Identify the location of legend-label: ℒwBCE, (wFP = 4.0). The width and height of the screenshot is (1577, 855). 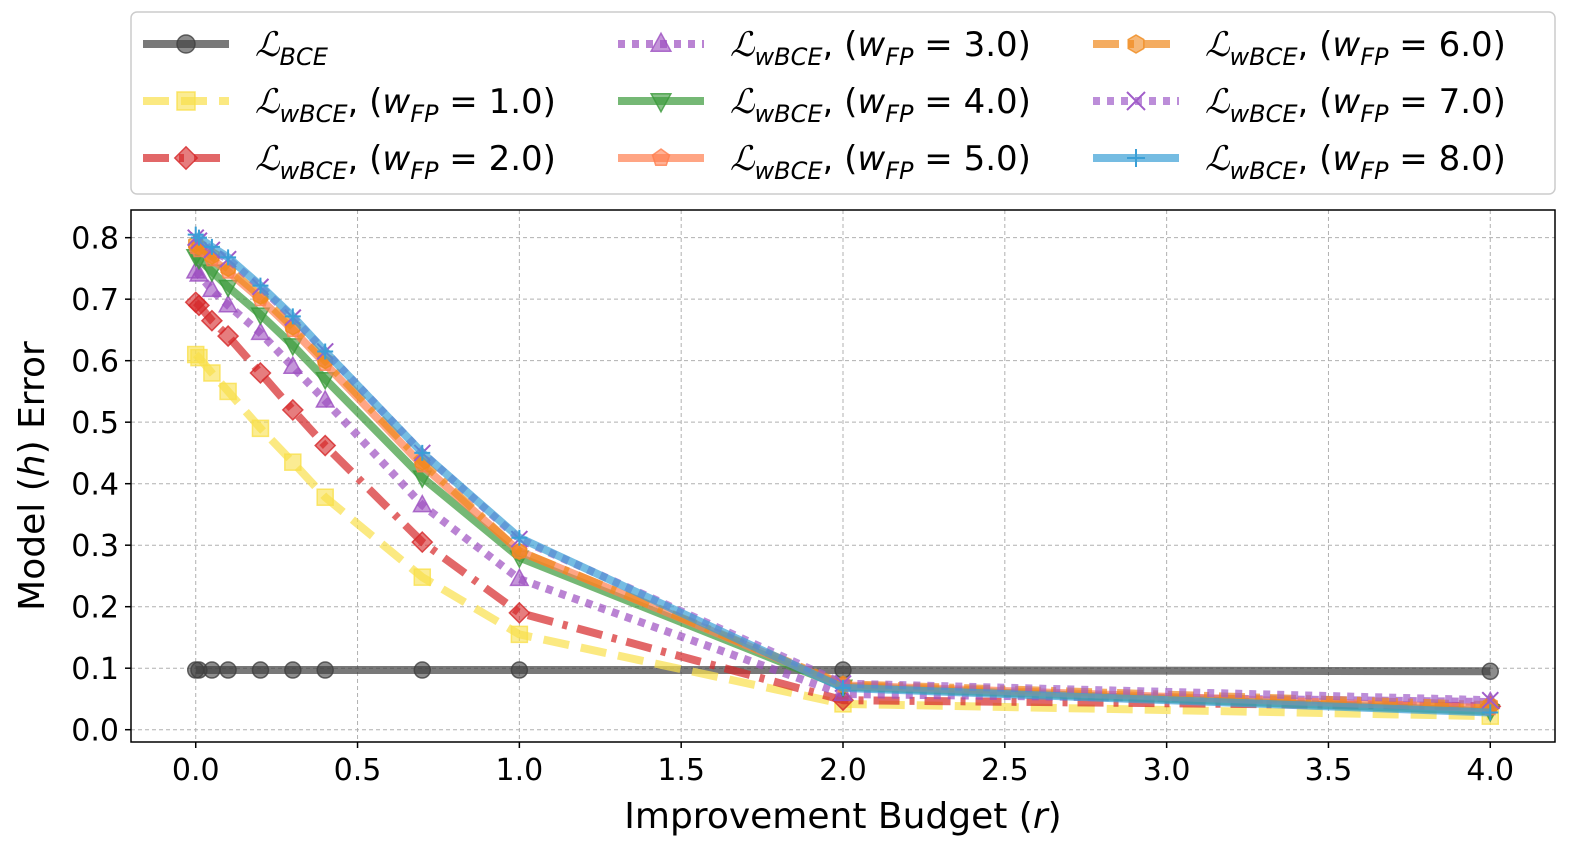
(880, 105).